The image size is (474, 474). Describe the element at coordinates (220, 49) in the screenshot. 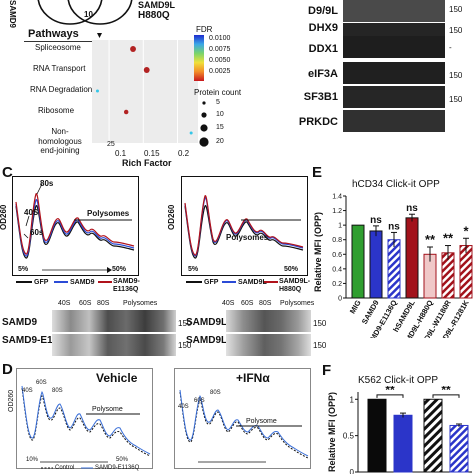

I see `fdr-tick-1: 0.0075` at that location.